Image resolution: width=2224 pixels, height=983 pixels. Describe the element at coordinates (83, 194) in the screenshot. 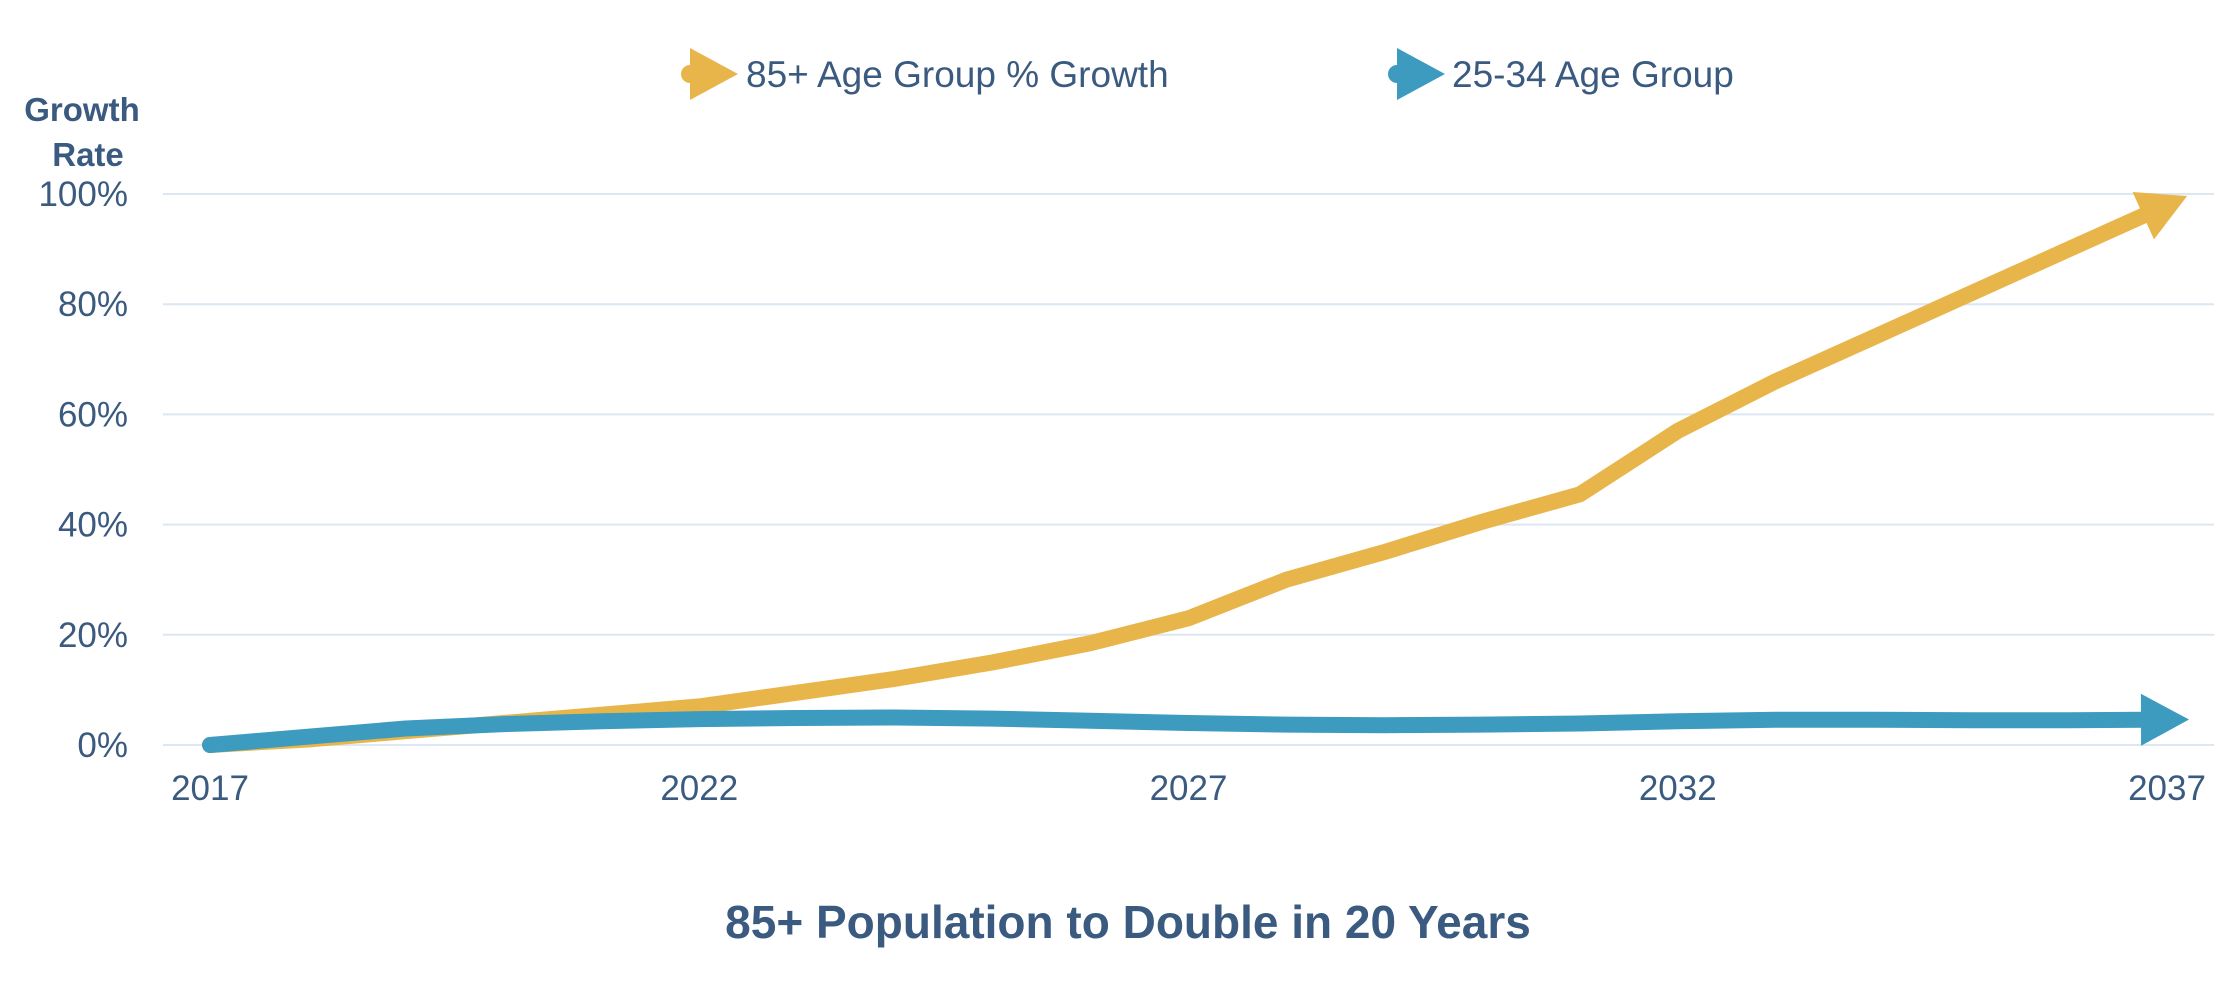

I see `y-tick-label: 100%` at that location.